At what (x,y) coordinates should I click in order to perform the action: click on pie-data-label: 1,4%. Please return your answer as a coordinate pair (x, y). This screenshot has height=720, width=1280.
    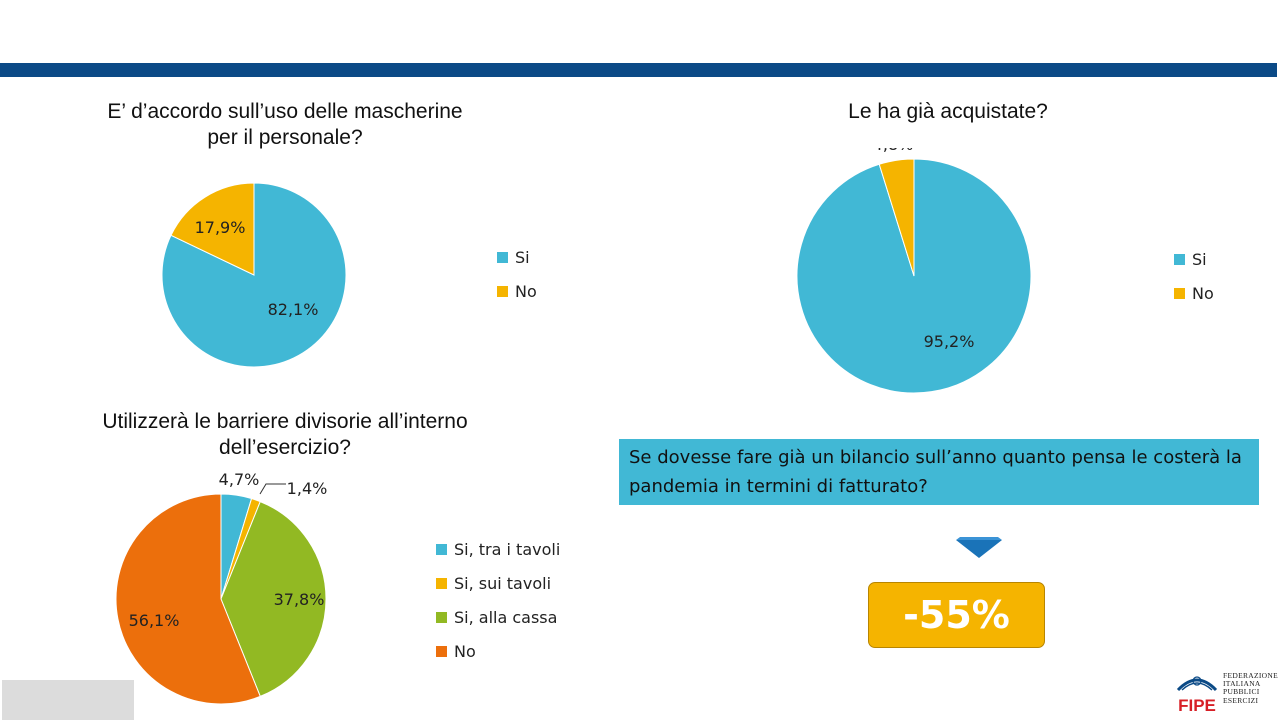
    Looking at the image, I should click on (307, 488).